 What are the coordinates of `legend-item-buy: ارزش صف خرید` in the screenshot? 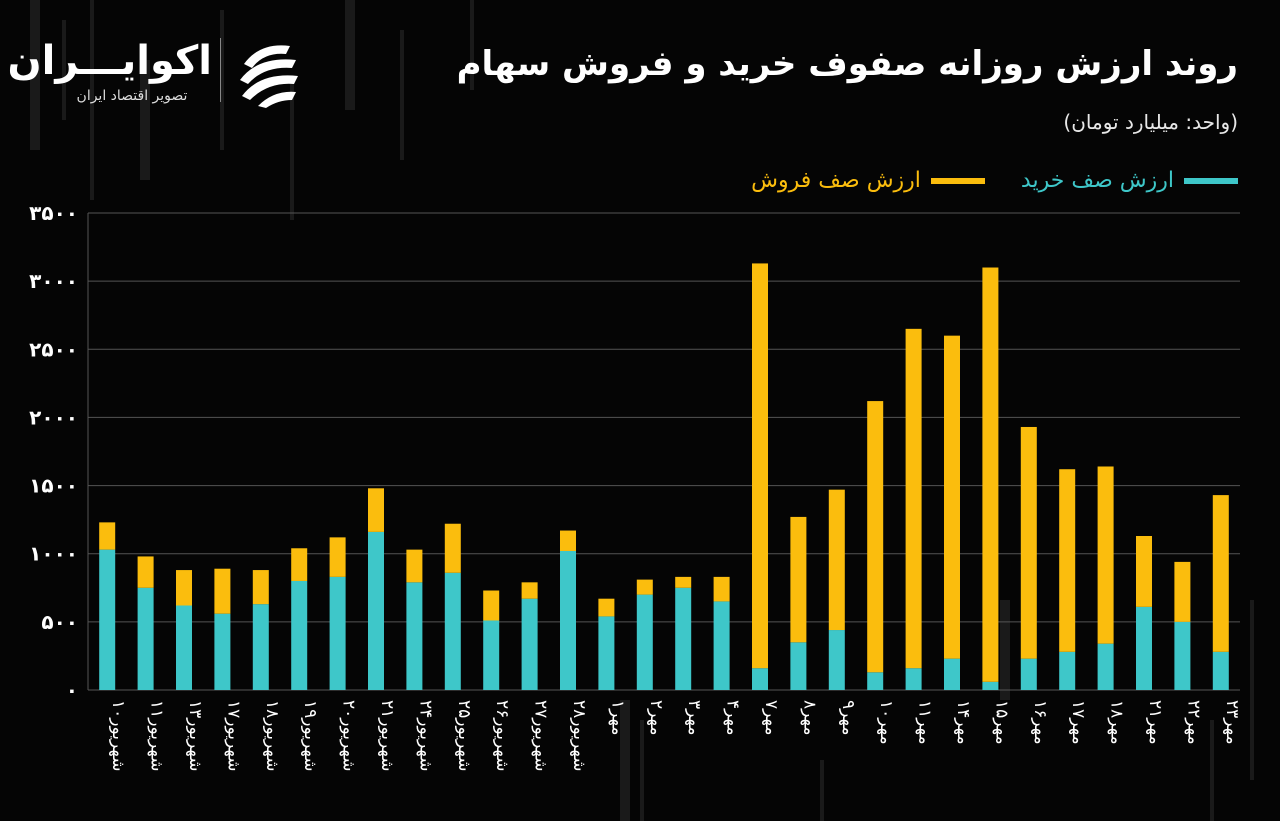 It's located at (1129, 180).